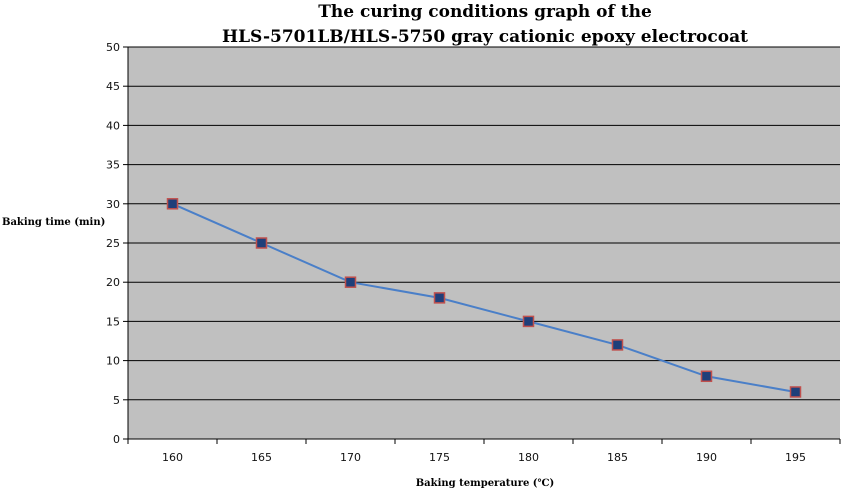  I want to click on y-tick-label-3: 15, so click(113, 321).